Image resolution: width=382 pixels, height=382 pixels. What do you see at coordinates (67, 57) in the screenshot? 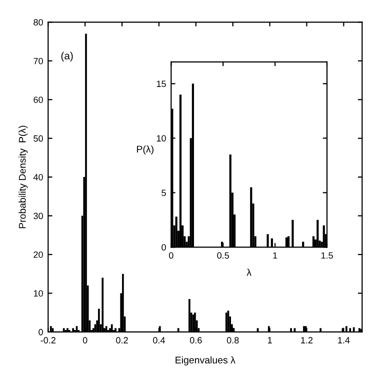
I see `annotation: (a)` at bounding box center [67, 57].